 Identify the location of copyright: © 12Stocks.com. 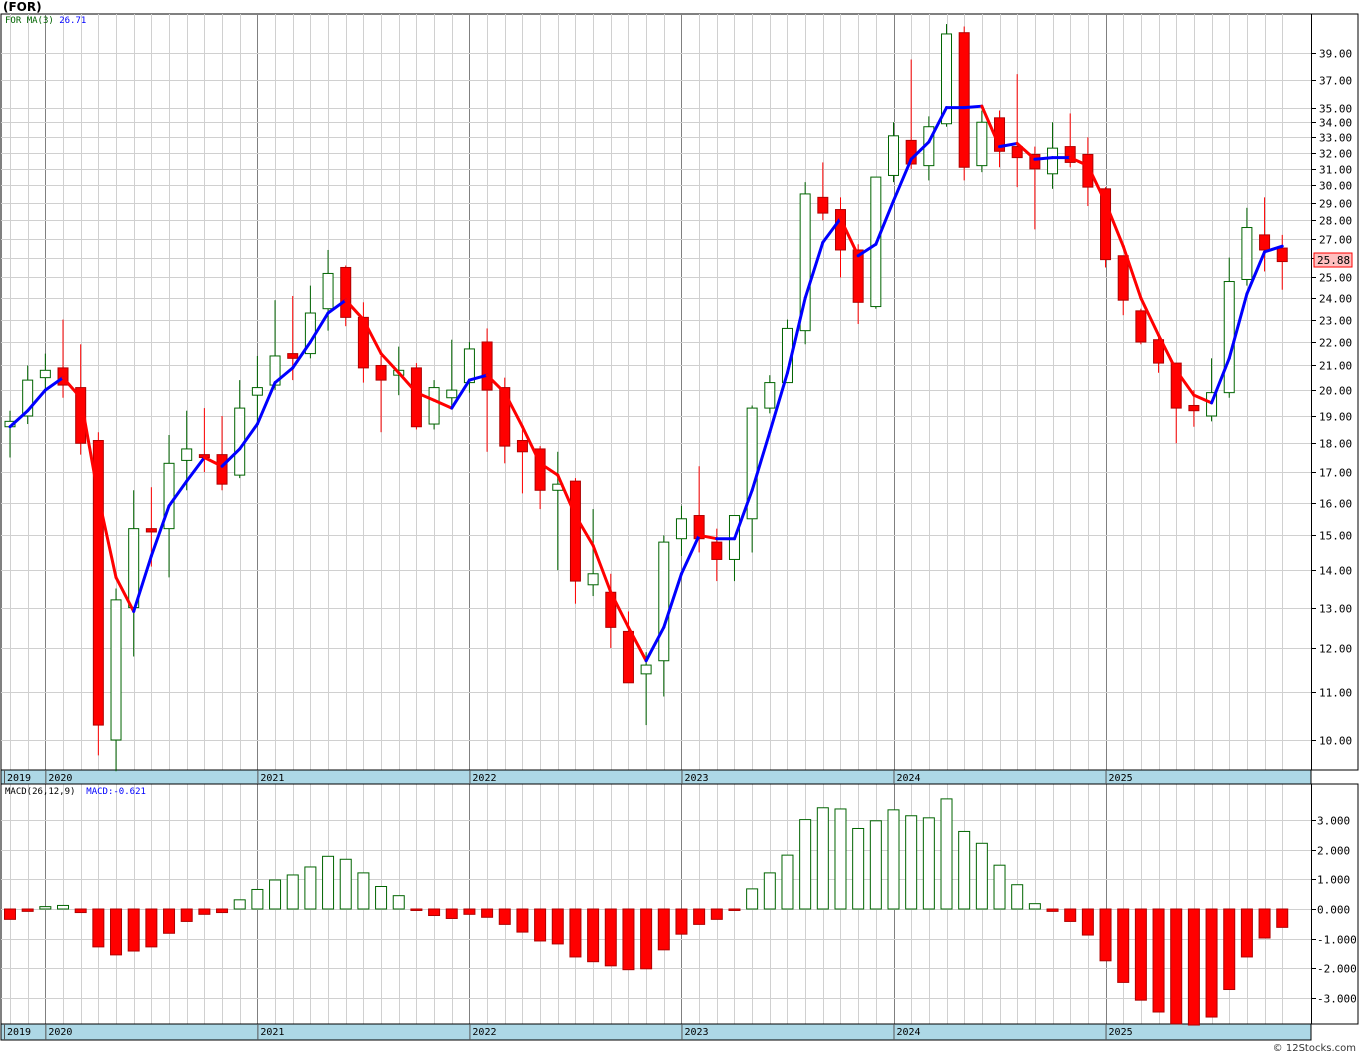
(1314, 1048).